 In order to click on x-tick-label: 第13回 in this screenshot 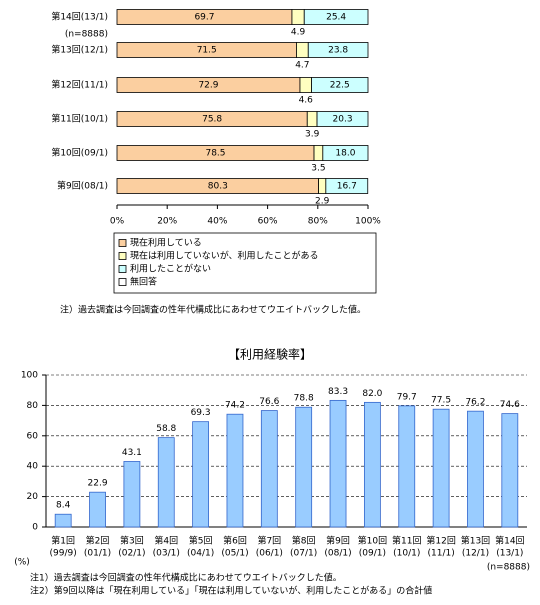, I will do `click(475, 541)`.